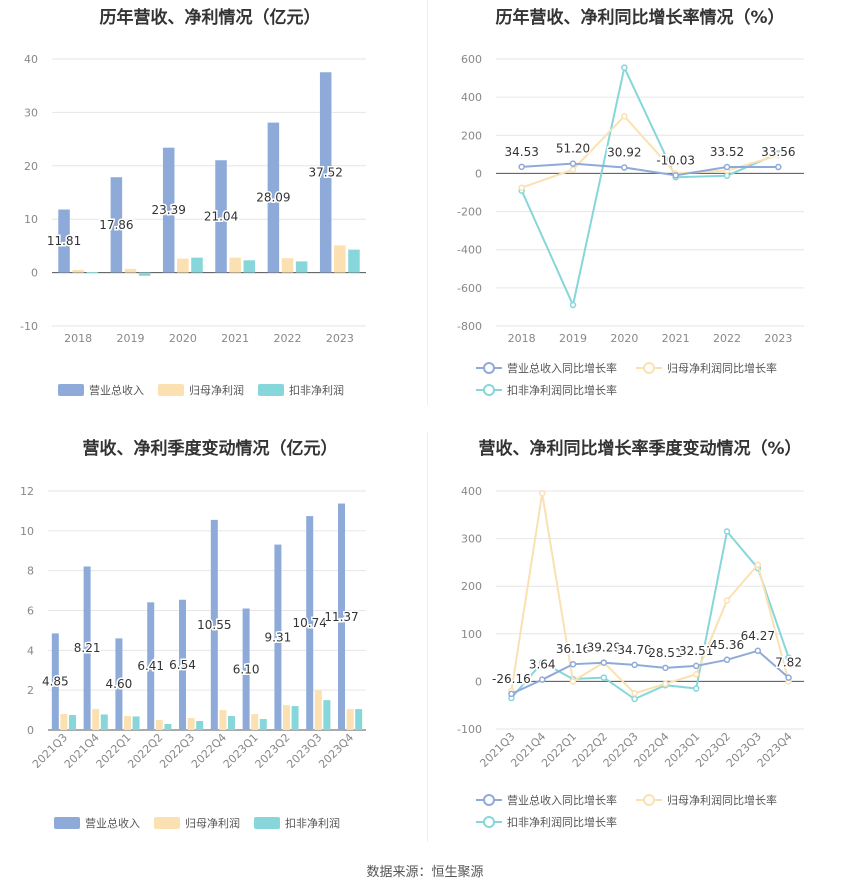  I want to click on x-tick-label: 2023, so click(340, 338).